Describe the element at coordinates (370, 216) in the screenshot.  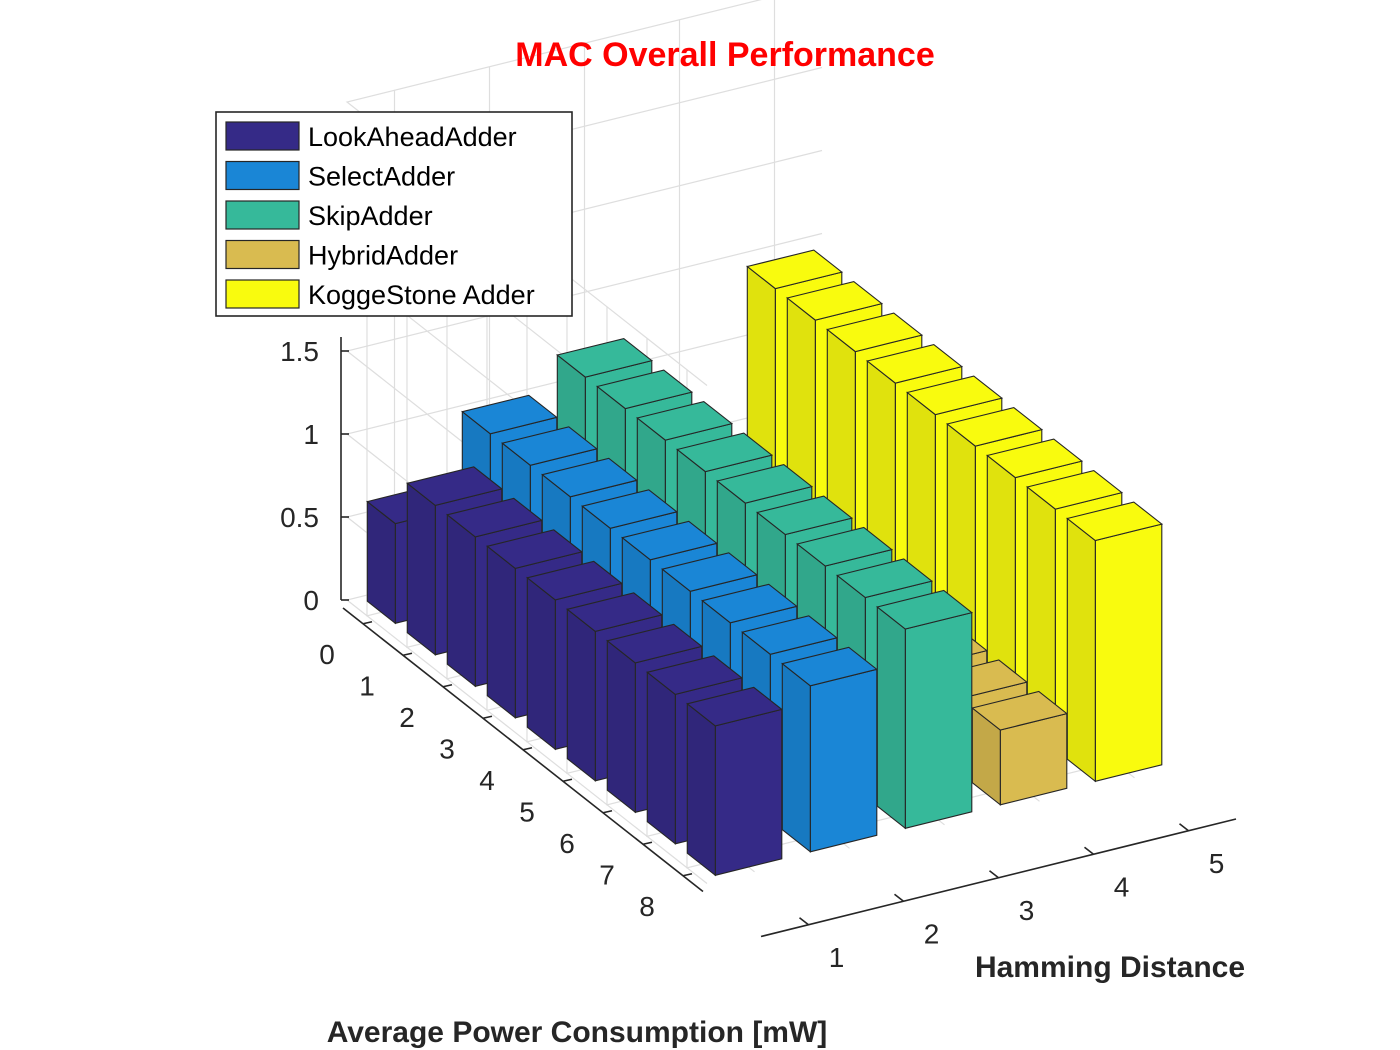
I see `legend-label: SkipAdder` at that location.